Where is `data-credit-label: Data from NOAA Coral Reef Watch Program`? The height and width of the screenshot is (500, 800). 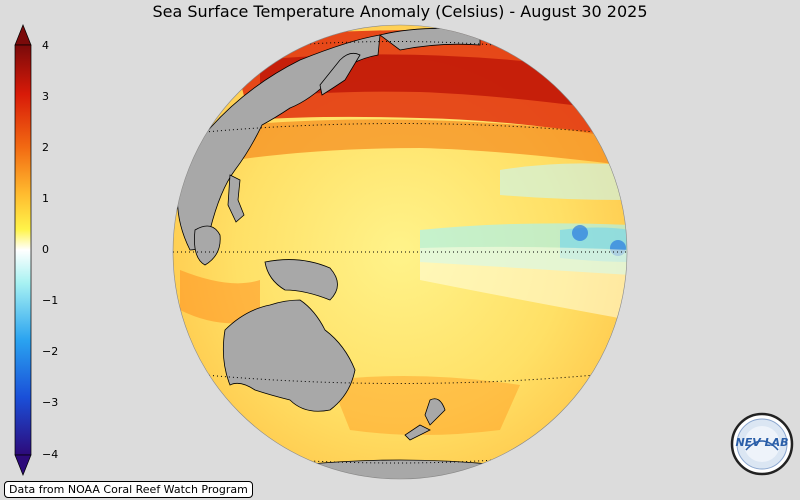
data-credit-label: Data from NOAA Coral Reef Watch Program is located at coordinates (128, 489).